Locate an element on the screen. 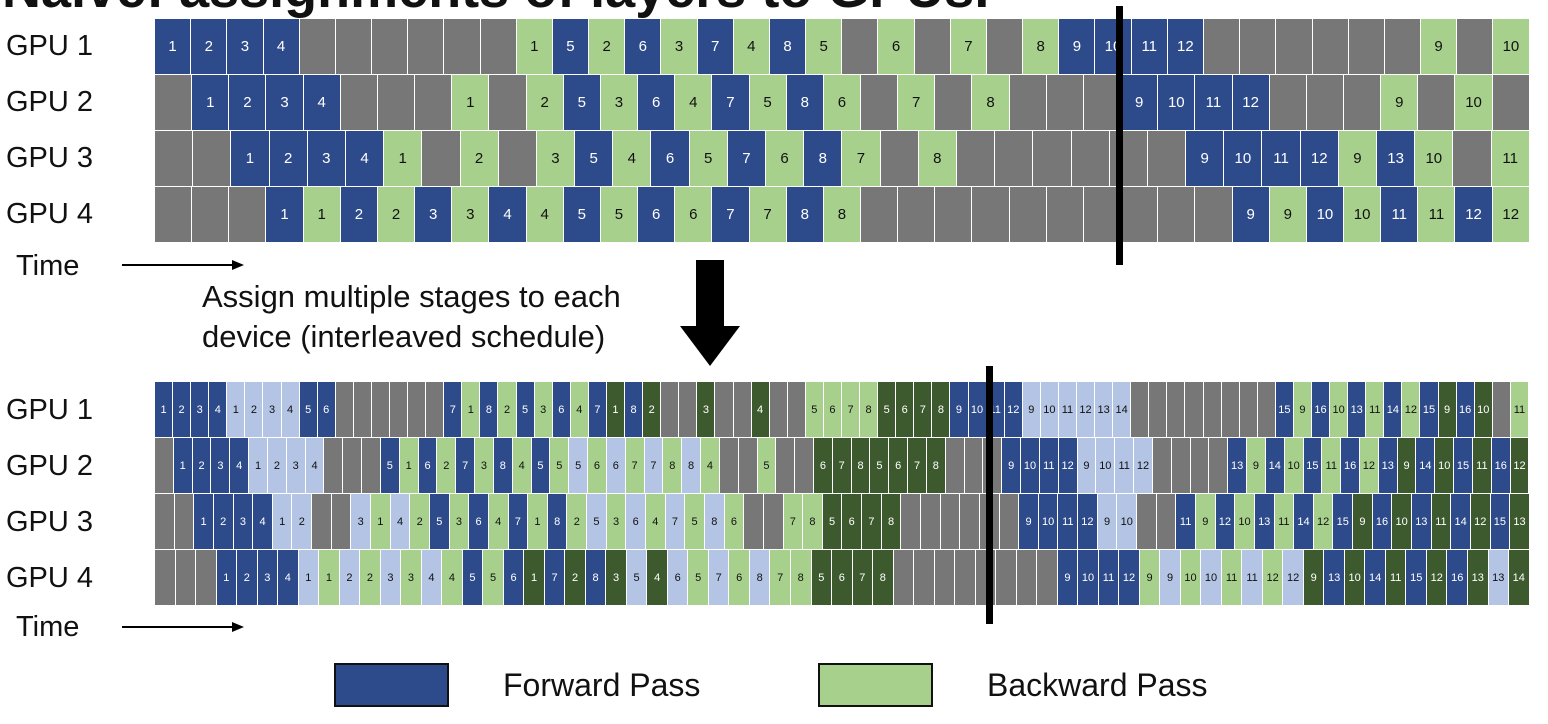 This screenshot has width=1548, height=724. forward-pass-cell: 13 is located at coordinates (1422, 522).